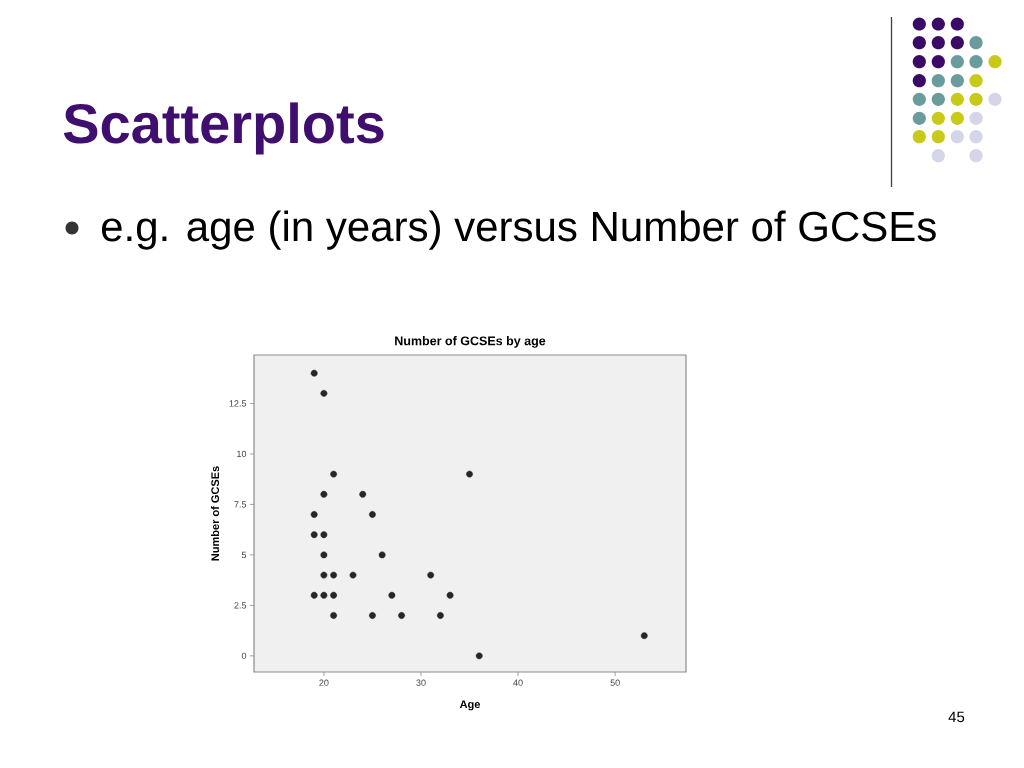 This screenshot has height=768, width=1024. I want to click on x-tick-label: 30, so click(421, 682).